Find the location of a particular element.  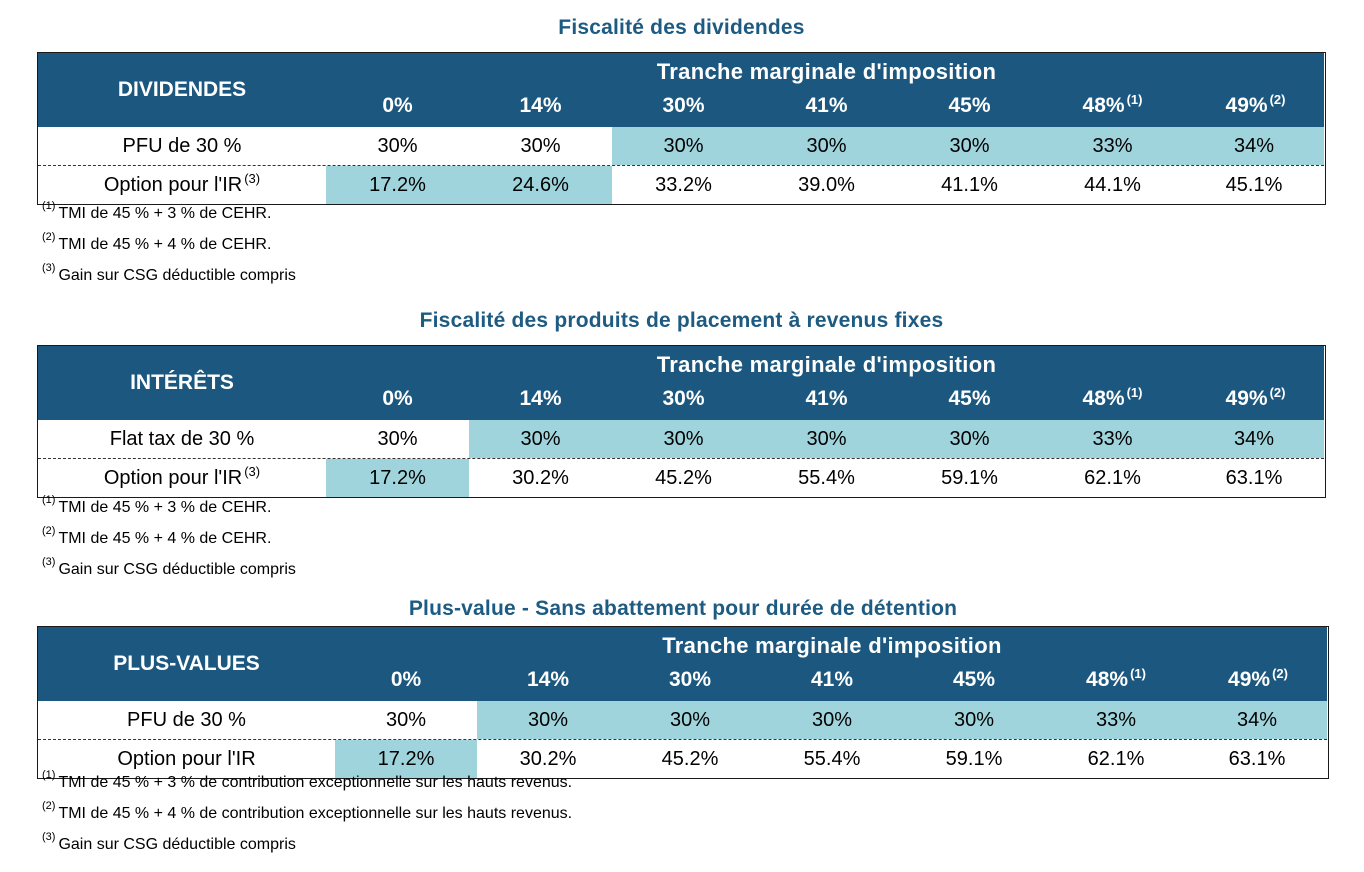

table-cell: 39.0% is located at coordinates (826, 185).